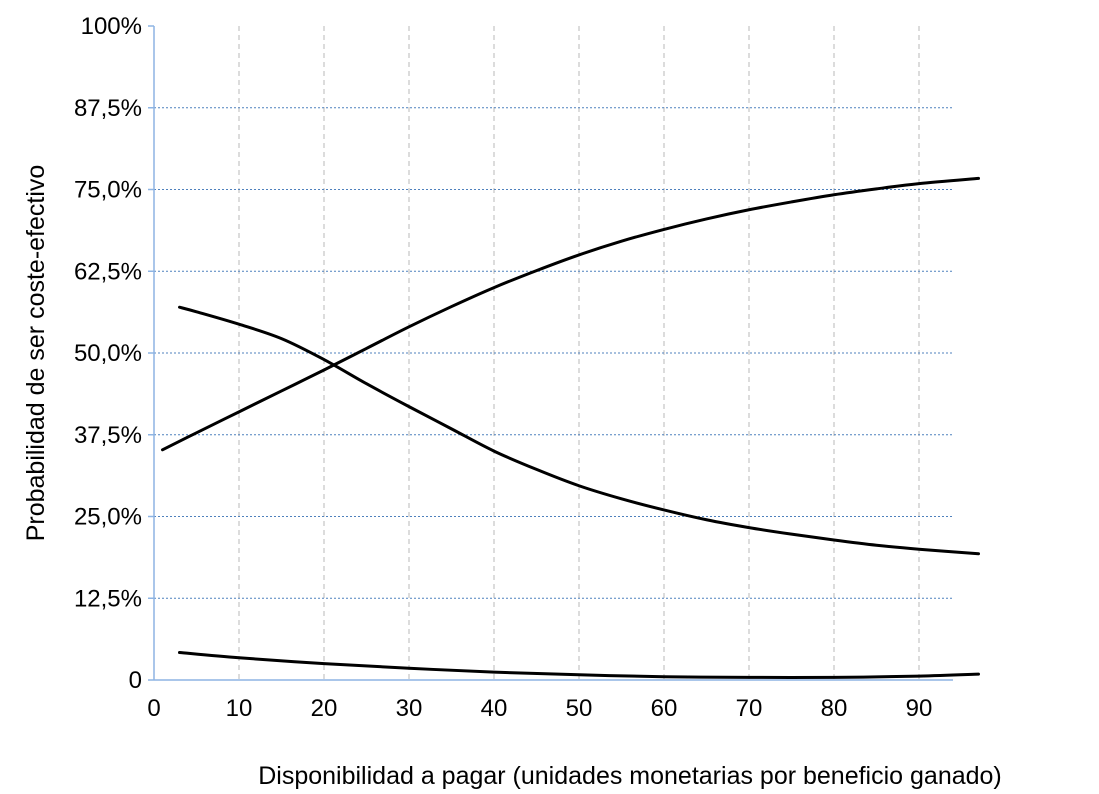 The height and width of the screenshot is (794, 1099). Describe the element at coordinates (664, 708) in the screenshot. I see `x-tick-label: 60` at that location.